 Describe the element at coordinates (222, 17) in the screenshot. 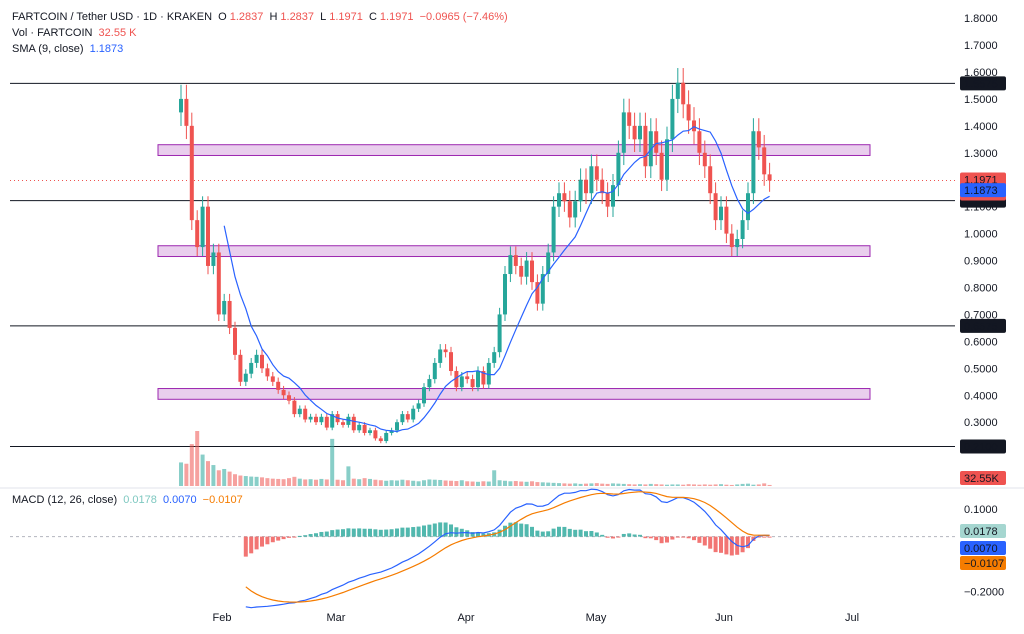

I see `legend-open-label: O` at that location.